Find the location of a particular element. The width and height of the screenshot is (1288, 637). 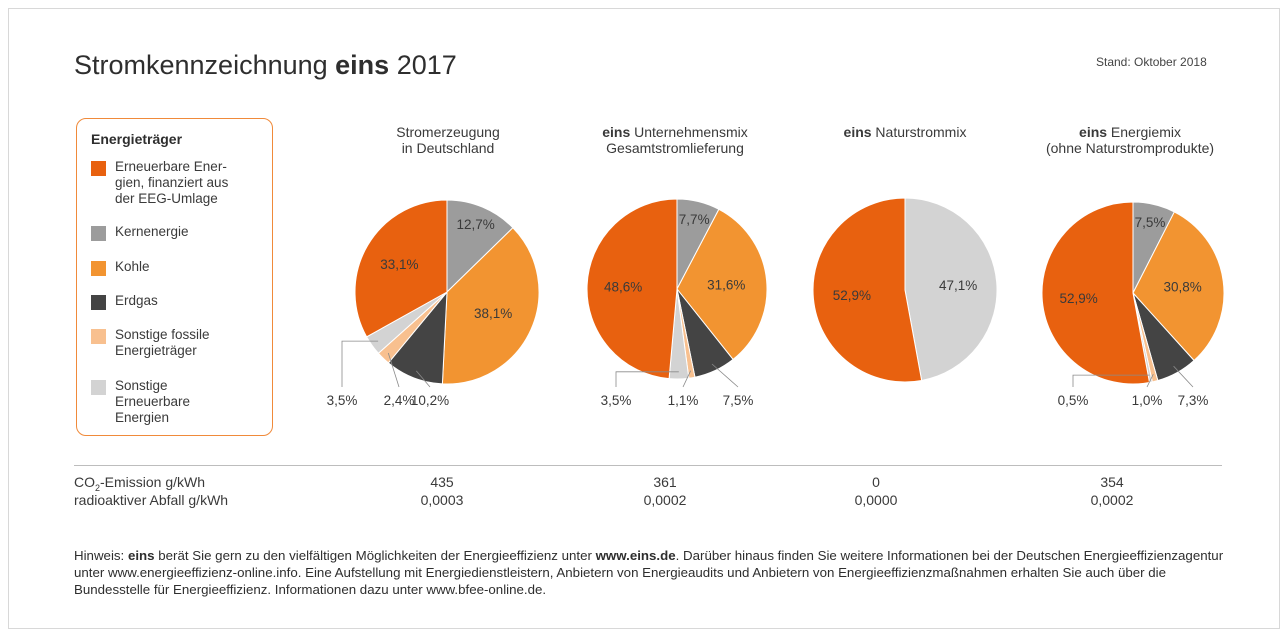

legend-item-sonstige-fossile: Sonstige fossile Energieträger is located at coordinates (178, 343).